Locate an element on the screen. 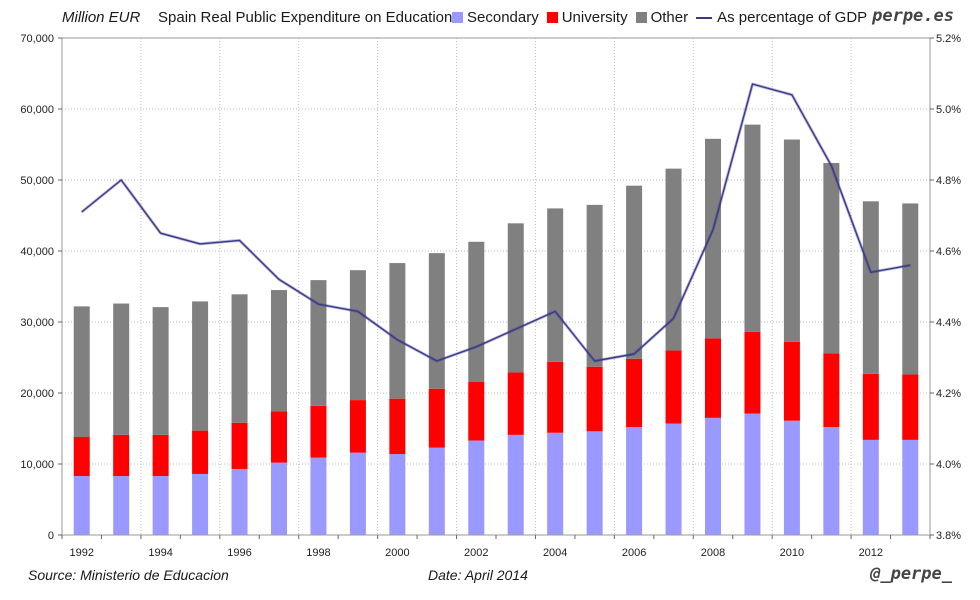 This screenshot has width=980, height=600. legend-label-secondary: Secondary is located at coordinates (503, 17).